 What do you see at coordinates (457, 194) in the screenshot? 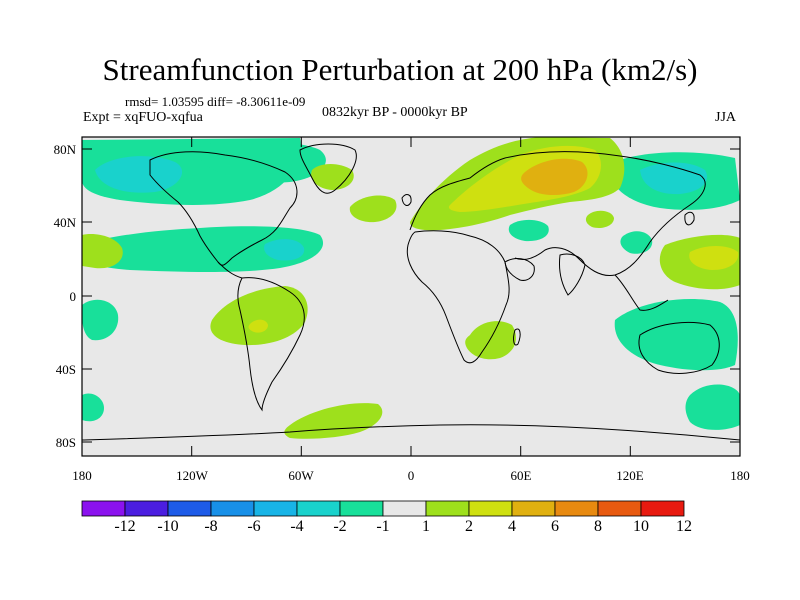
I see `coast-europe` at bounding box center [457, 194].